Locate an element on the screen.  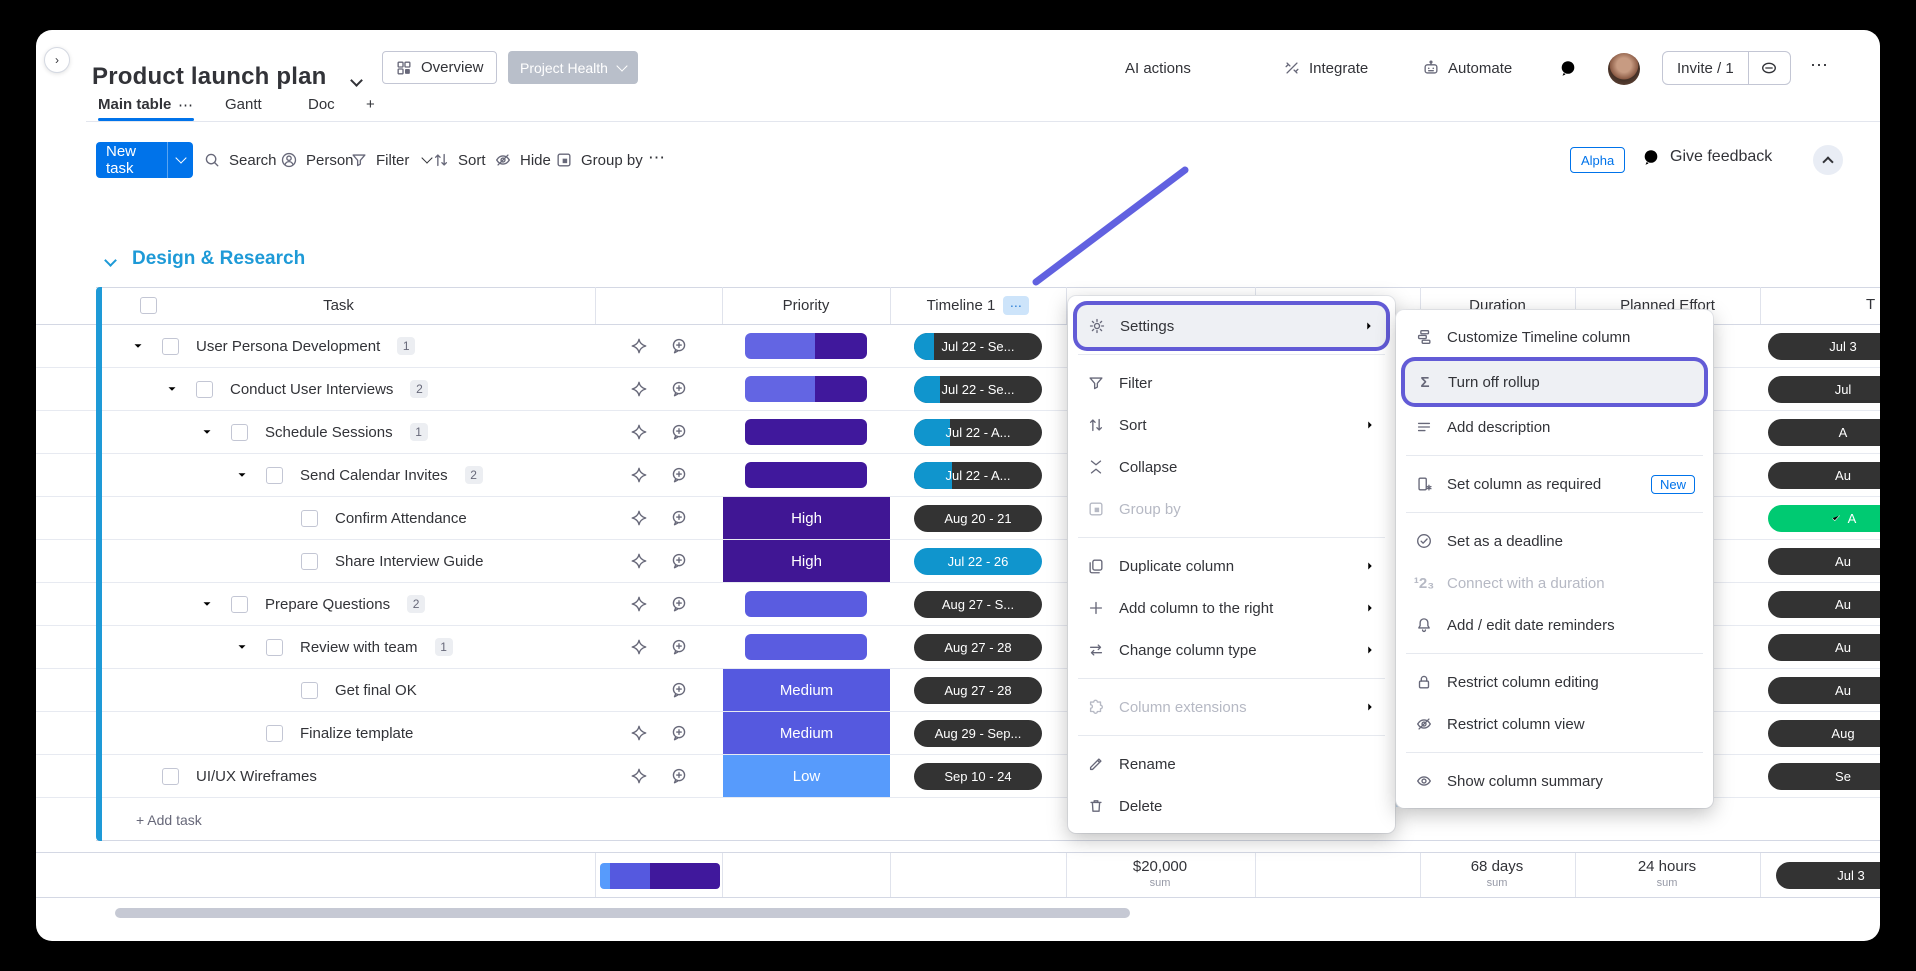
submenu-item-show-column-summary: Show column summary is located at coordinates (1554, 781).